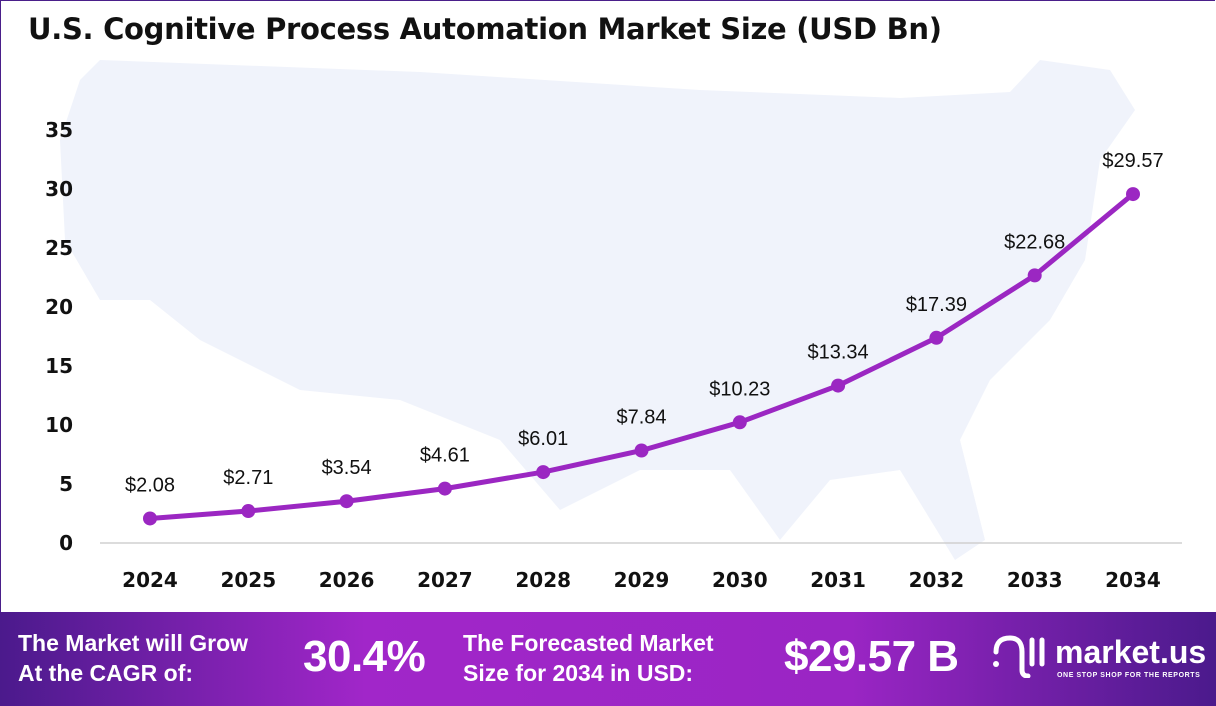  What do you see at coordinates (739, 389) in the screenshot?
I see `data-label: $10.23` at bounding box center [739, 389].